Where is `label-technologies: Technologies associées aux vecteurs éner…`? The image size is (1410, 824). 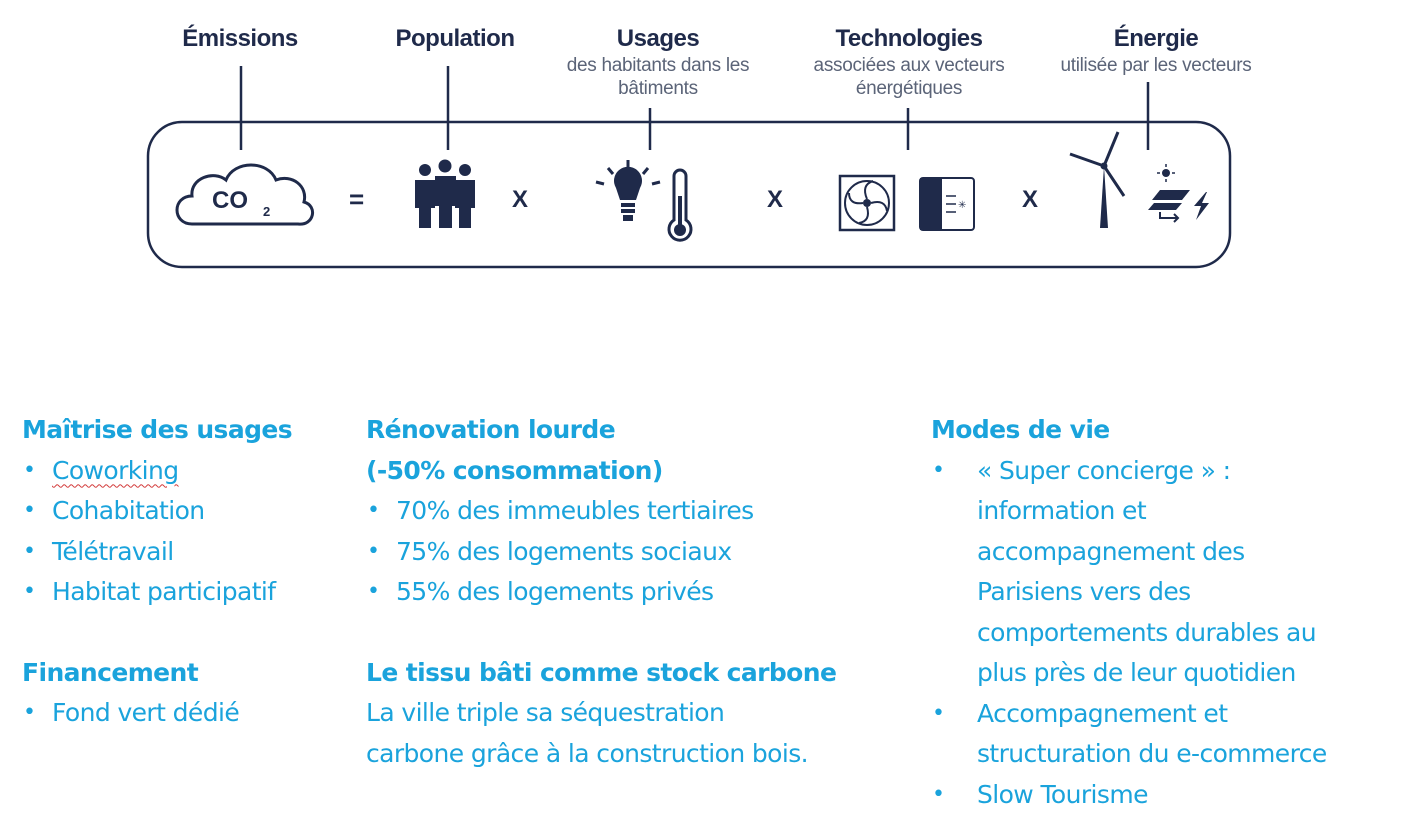 label-technologies: Technologies associées aux vecteurs éner… is located at coordinates (909, 62).